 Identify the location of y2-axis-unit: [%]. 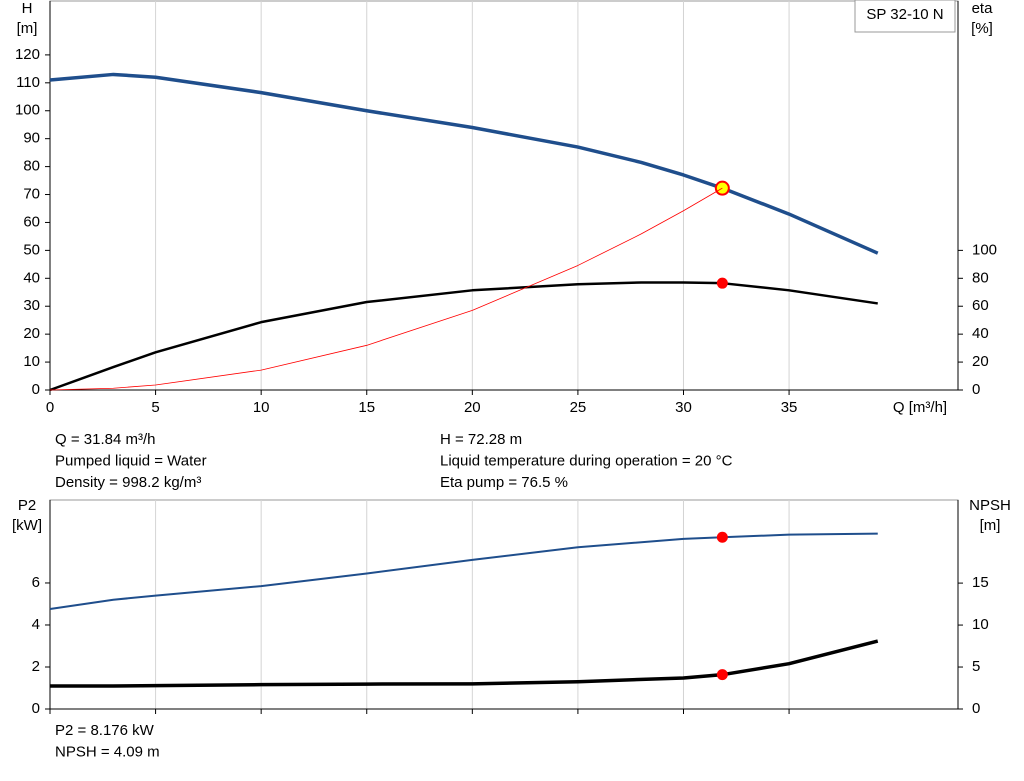
(982, 28).